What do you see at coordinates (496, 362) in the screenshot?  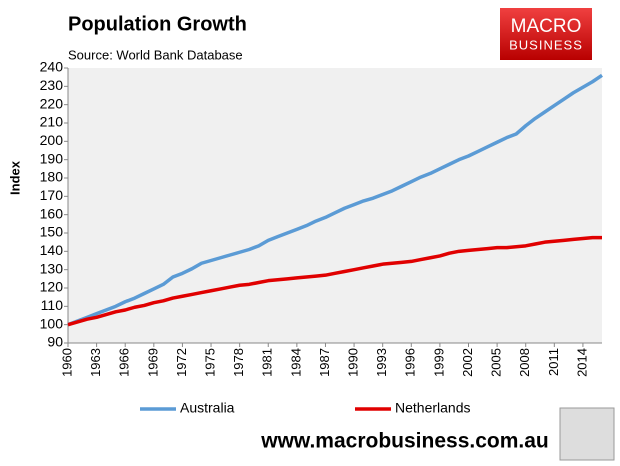 I see `x-tick-label: 2005` at bounding box center [496, 362].